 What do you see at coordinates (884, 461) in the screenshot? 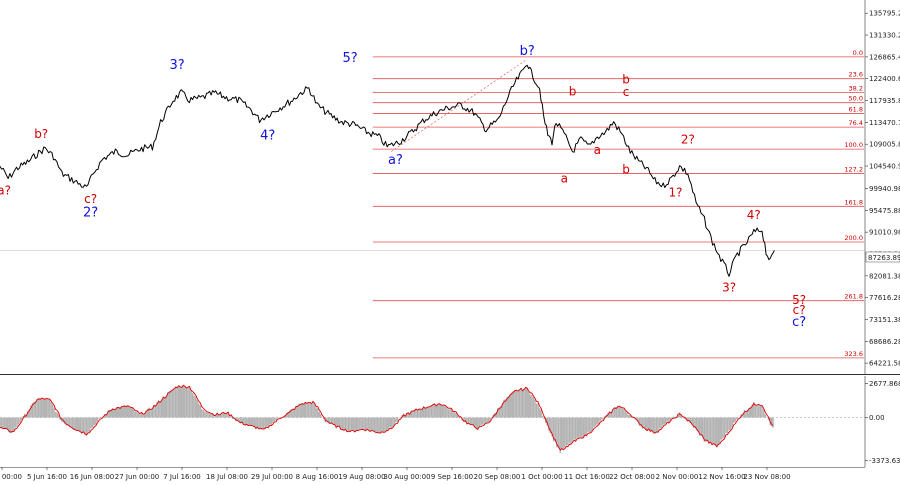
I see `oscillator-axis-label: -3373.63` at bounding box center [884, 461].